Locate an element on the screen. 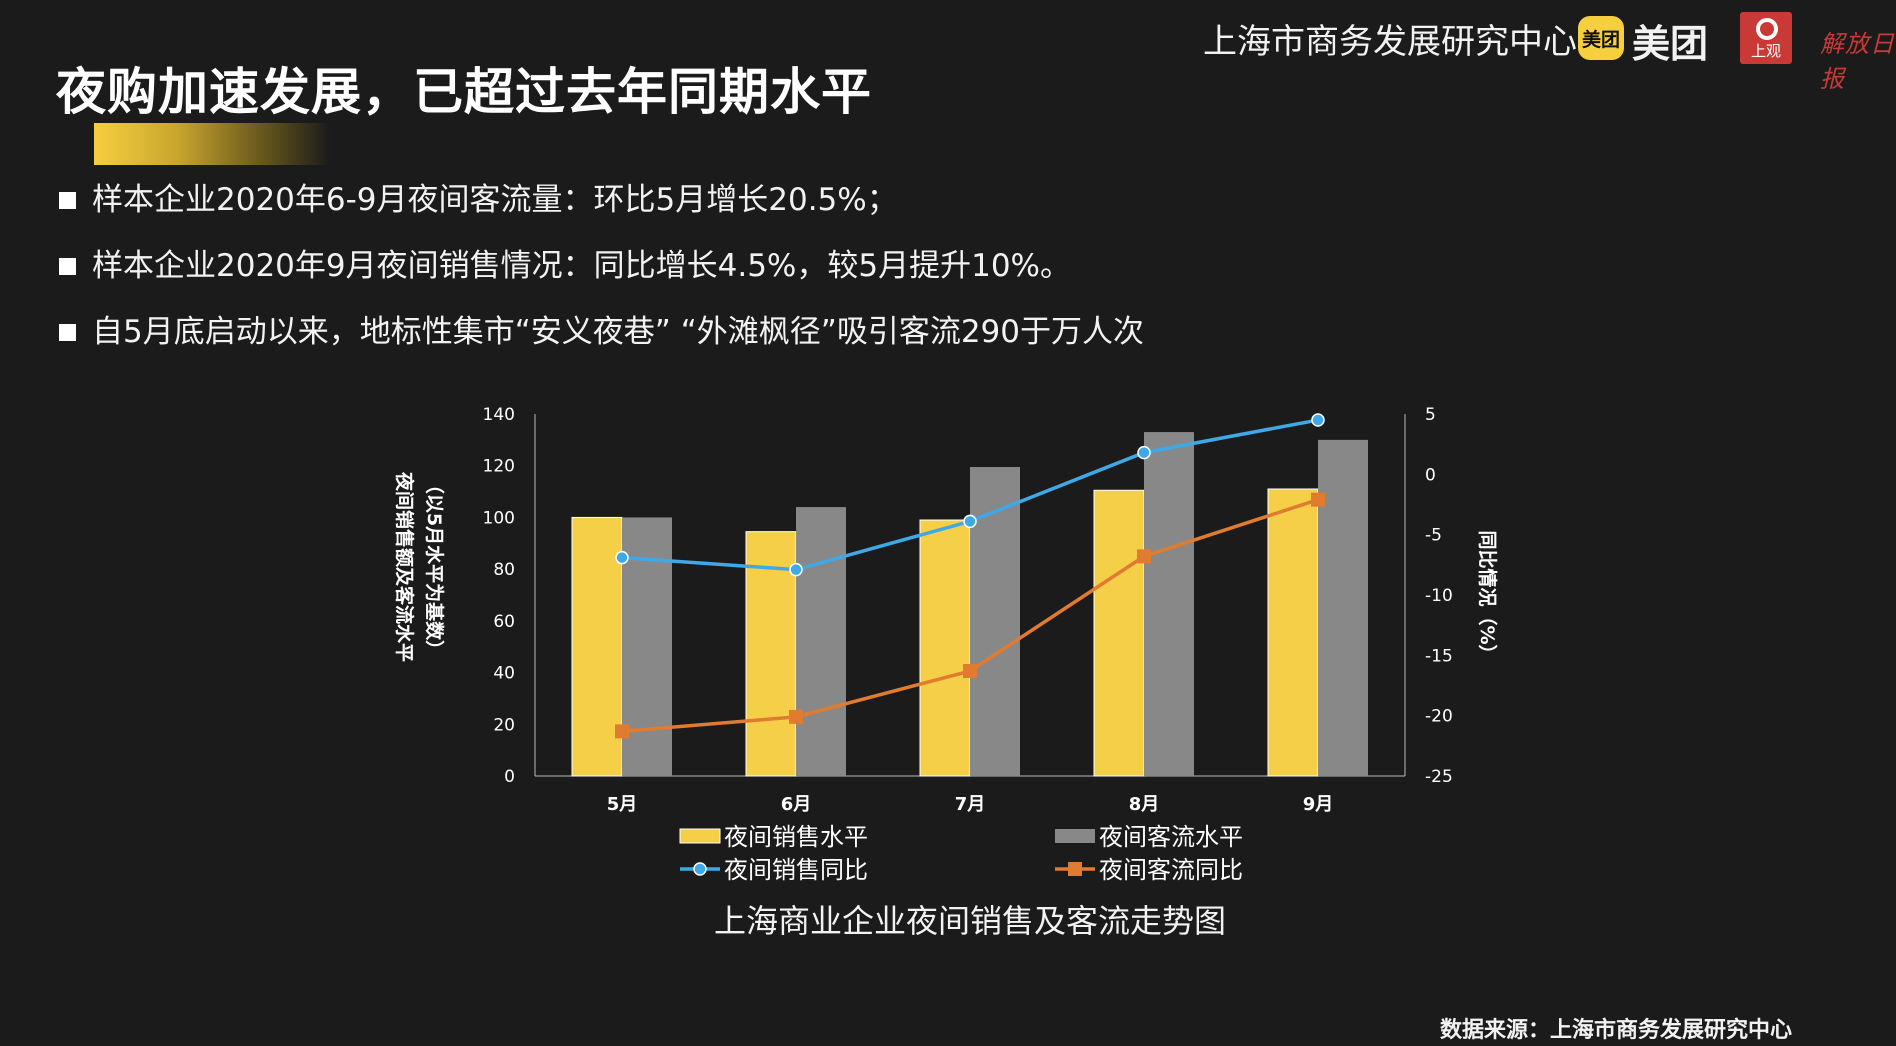 The height and width of the screenshot is (1046, 1896). bullet-item: 样本企业2020年9月夜间销售情况：同比增长4.5%，较5月提升10%。 is located at coordinates (600, 277).